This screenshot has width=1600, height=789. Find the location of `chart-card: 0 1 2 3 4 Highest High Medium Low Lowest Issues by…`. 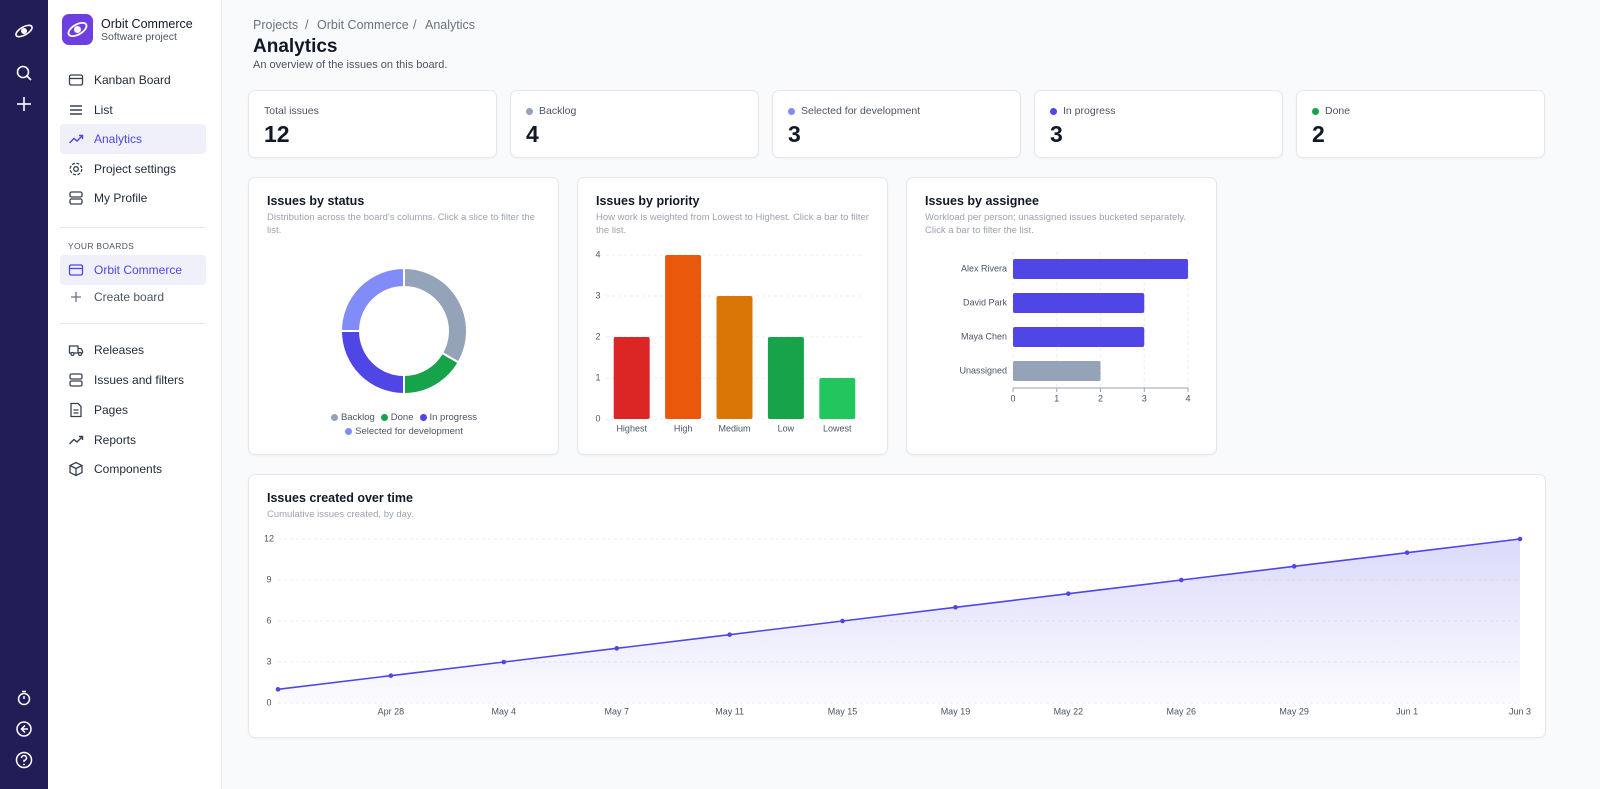

chart-card: 0 1 2 3 4 Highest High Medium Low Lowest Issues by… is located at coordinates (732, 316).